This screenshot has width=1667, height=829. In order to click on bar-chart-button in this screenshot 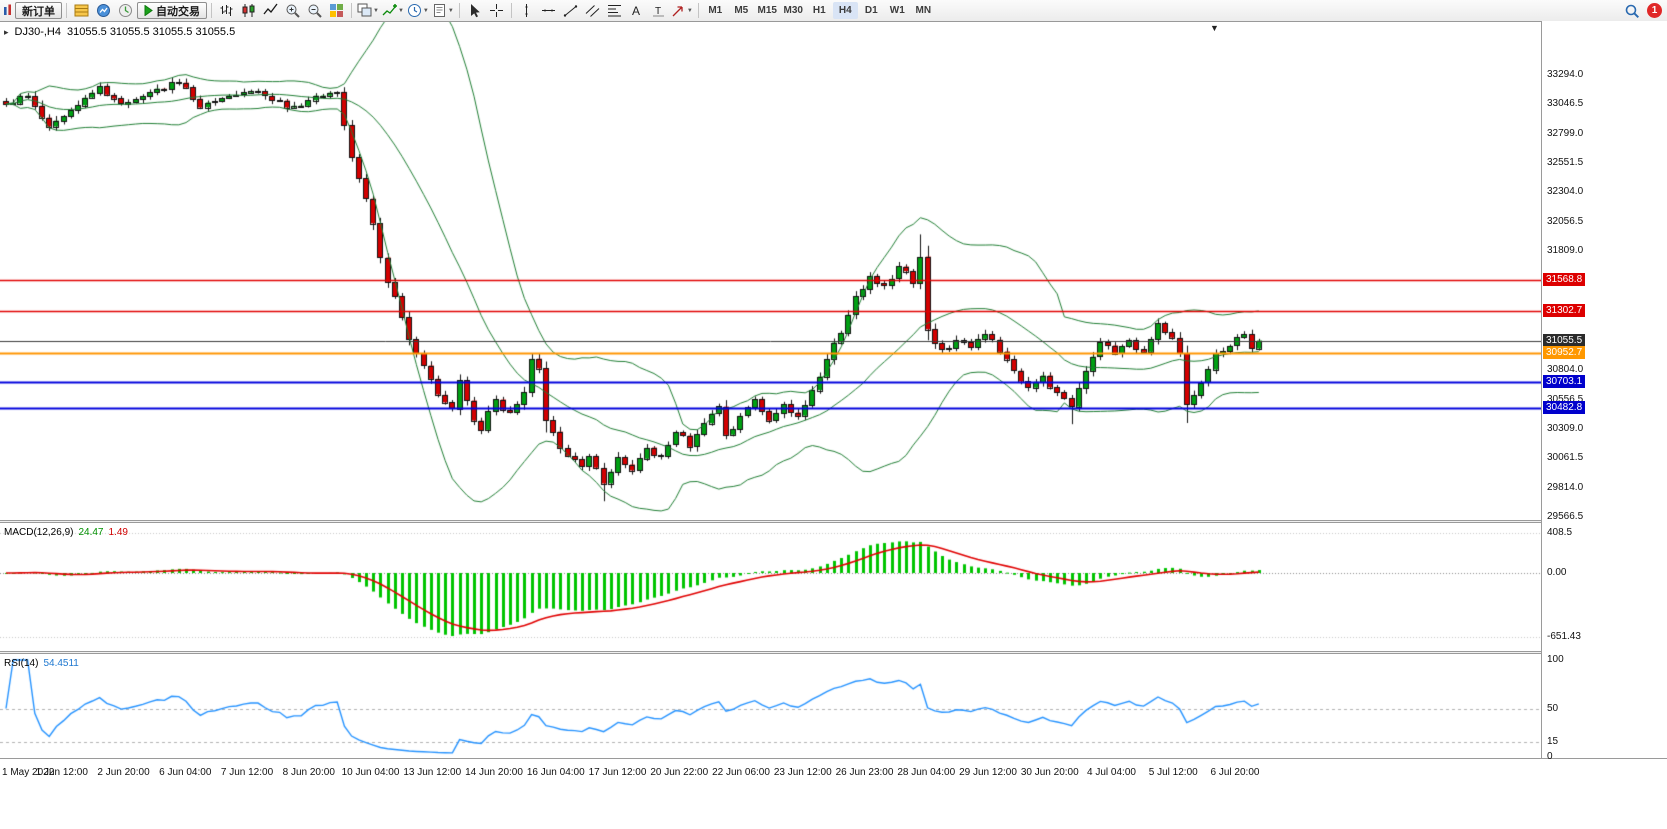, I will do `click(226, 10)`.